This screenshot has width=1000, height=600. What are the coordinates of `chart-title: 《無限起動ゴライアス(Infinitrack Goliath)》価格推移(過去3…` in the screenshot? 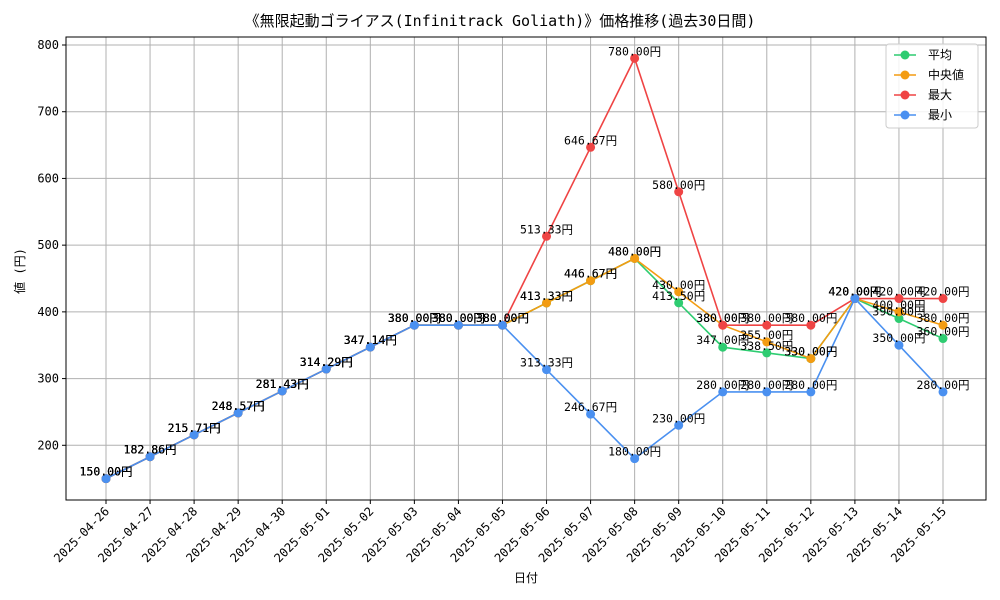 It's located at (500, 21).